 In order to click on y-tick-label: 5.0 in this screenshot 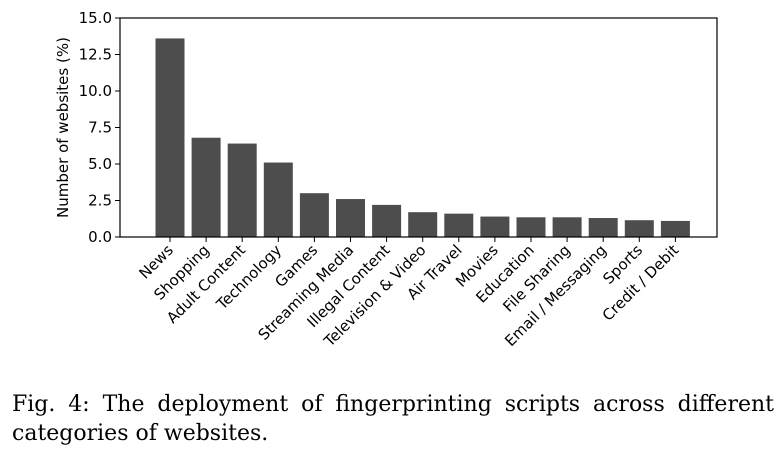, I will do `click(100, 164)`.